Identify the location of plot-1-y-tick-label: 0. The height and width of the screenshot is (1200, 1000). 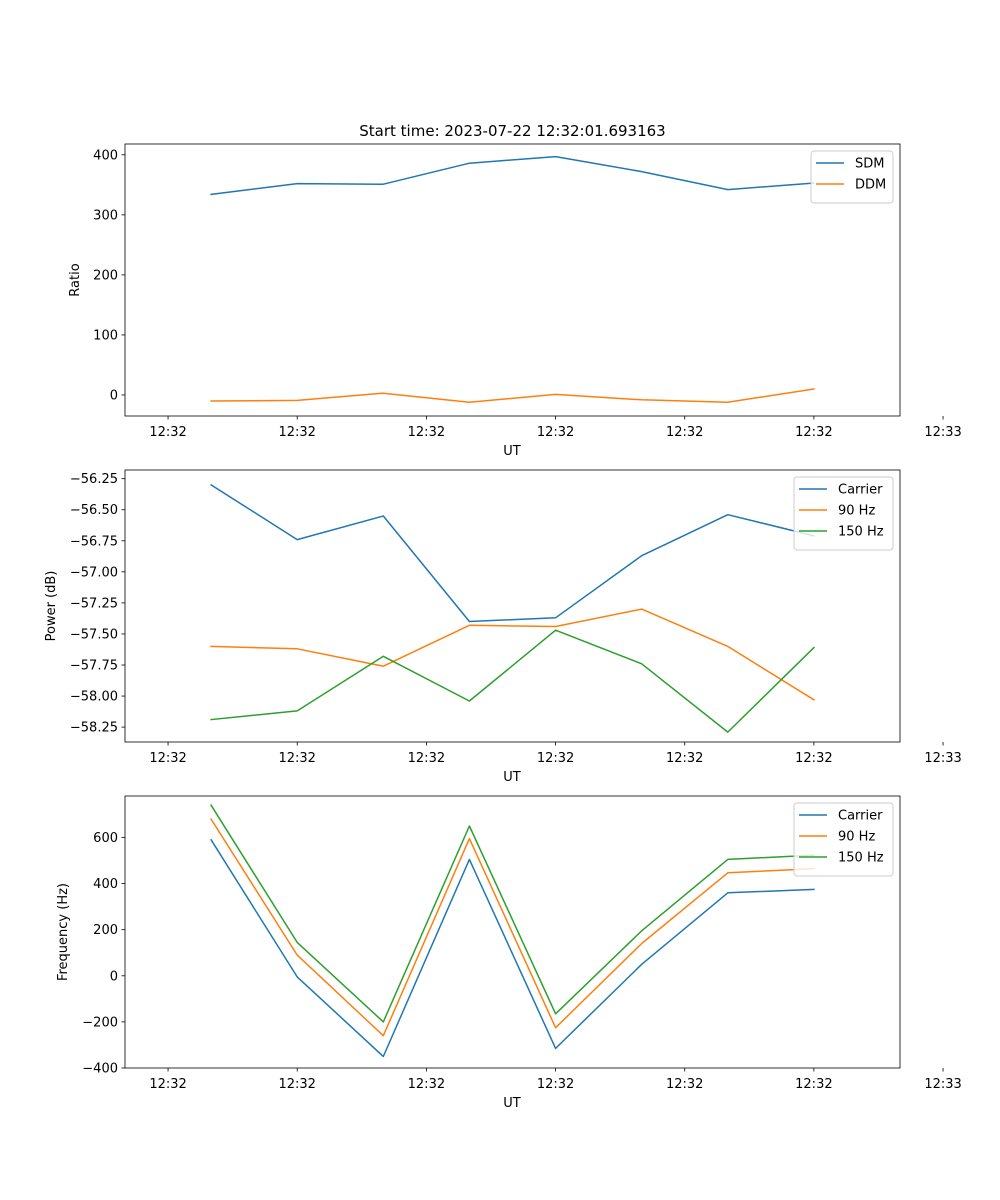
(114, 395).